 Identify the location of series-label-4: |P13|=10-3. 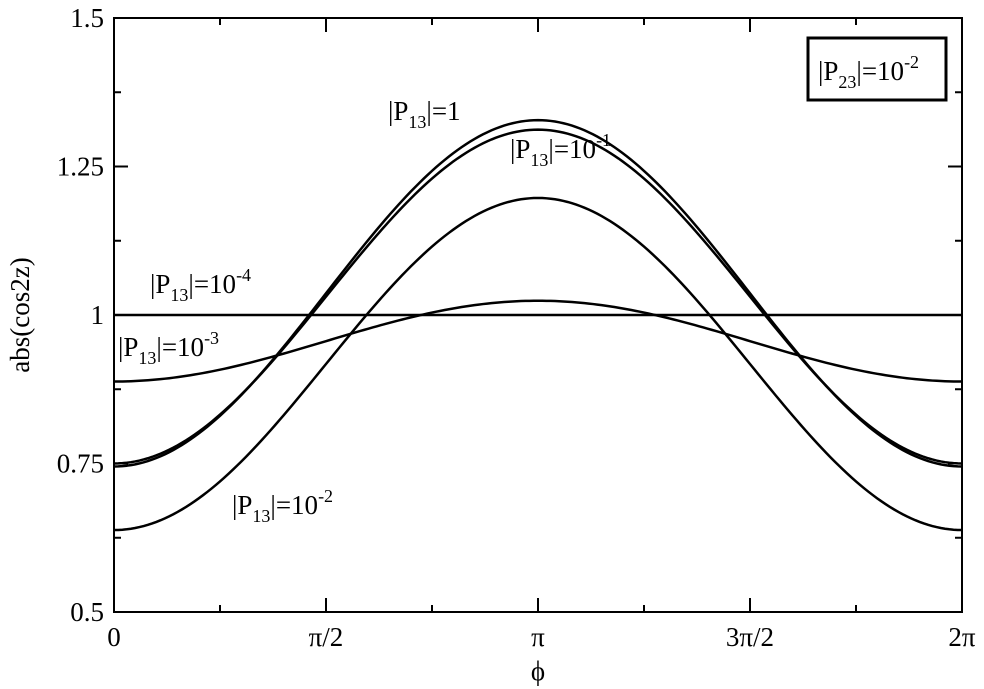
(168, 348).